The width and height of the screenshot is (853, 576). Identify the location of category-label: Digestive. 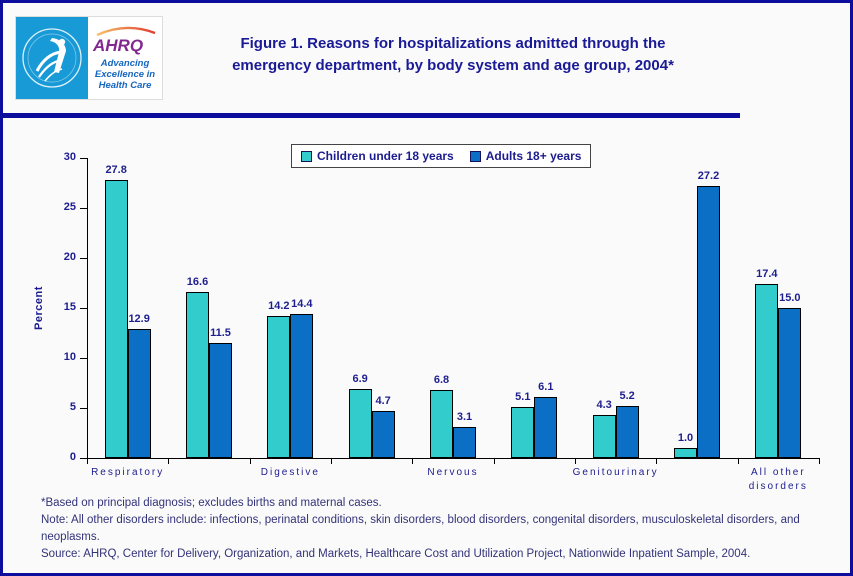
(290, 472).